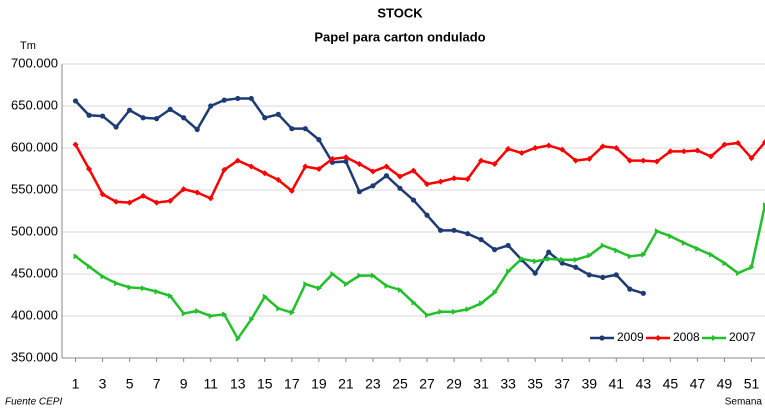 Image resolution: width=765 pixels, height=411 pixels. Describe the element at coordinates (265, 384) in the screenshot. I see `x-tick-label: 15` at that location.